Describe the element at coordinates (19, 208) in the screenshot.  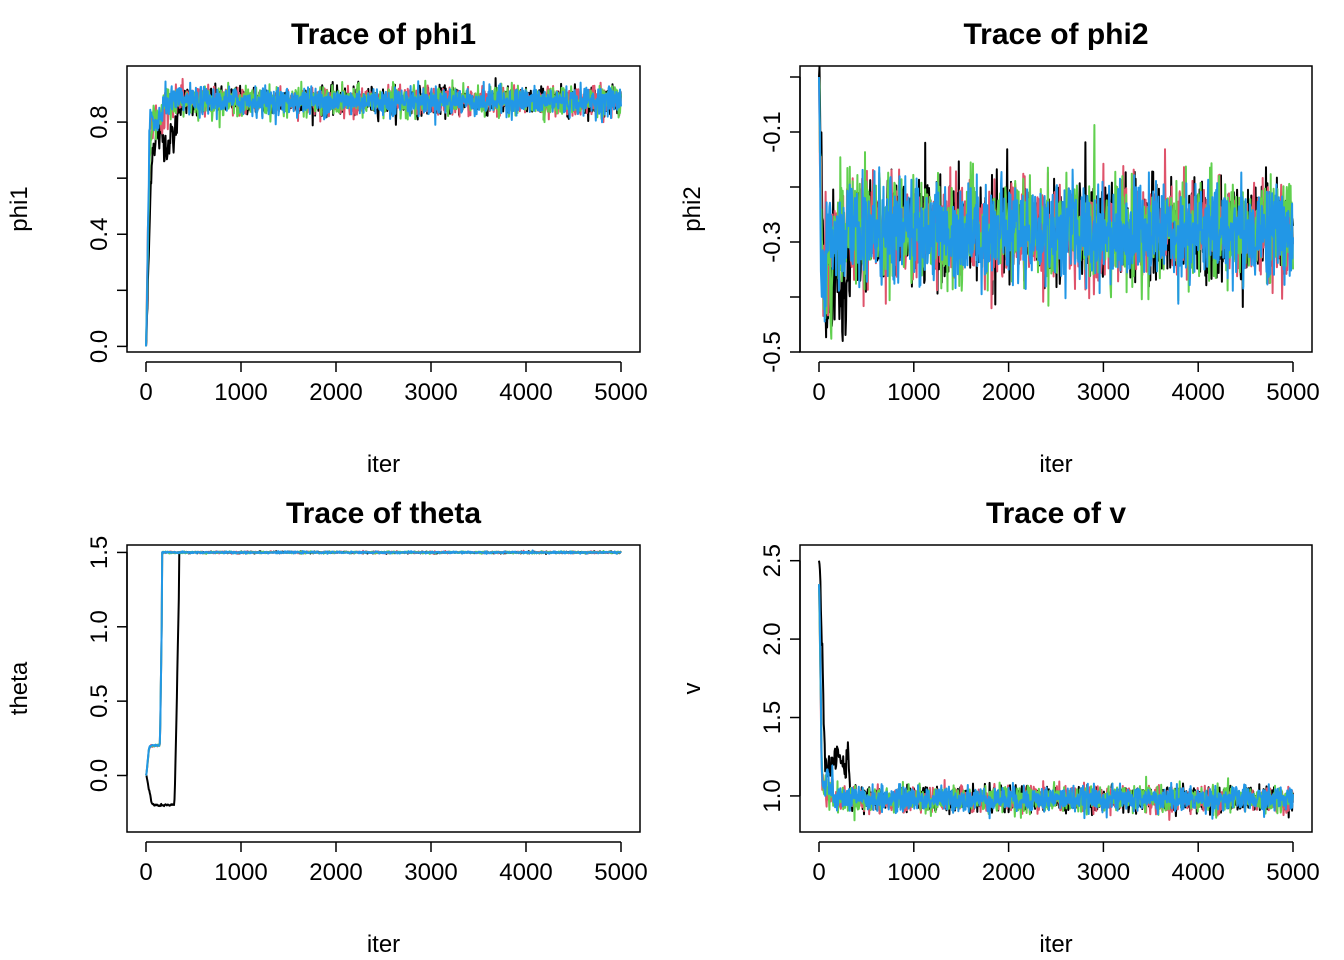
I see `y-axis-label: phi1` at that location.